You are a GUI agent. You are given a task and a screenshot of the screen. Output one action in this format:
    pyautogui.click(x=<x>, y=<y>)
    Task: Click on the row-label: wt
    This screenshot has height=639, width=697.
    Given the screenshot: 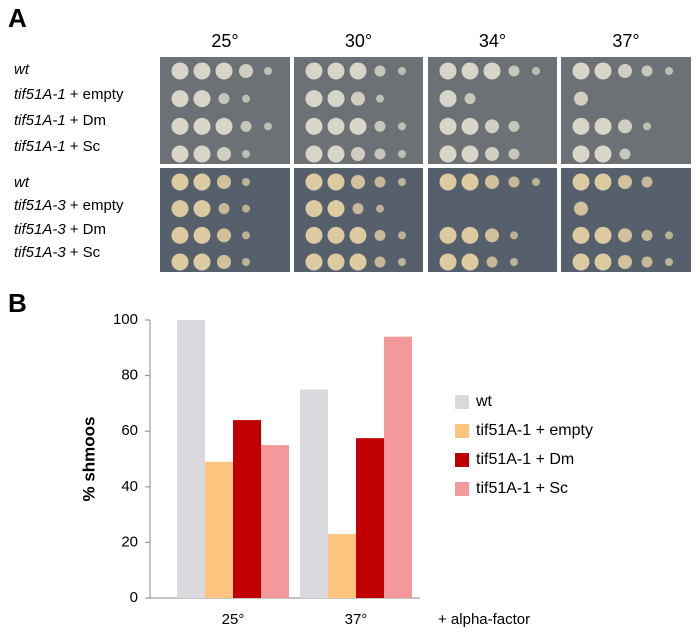 What is the action you would take?
    pyautogui.click(x=22, y=182)
    